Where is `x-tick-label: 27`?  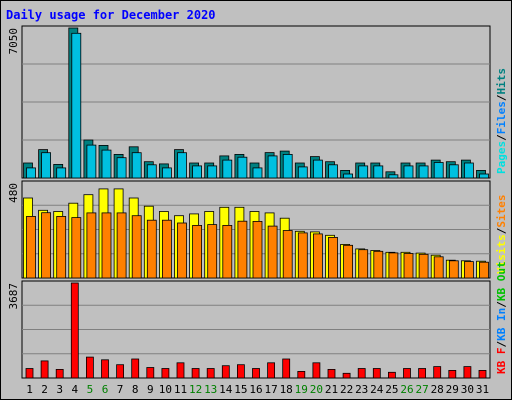
x-tick-label: 27 is located at coordinates (421, 389).